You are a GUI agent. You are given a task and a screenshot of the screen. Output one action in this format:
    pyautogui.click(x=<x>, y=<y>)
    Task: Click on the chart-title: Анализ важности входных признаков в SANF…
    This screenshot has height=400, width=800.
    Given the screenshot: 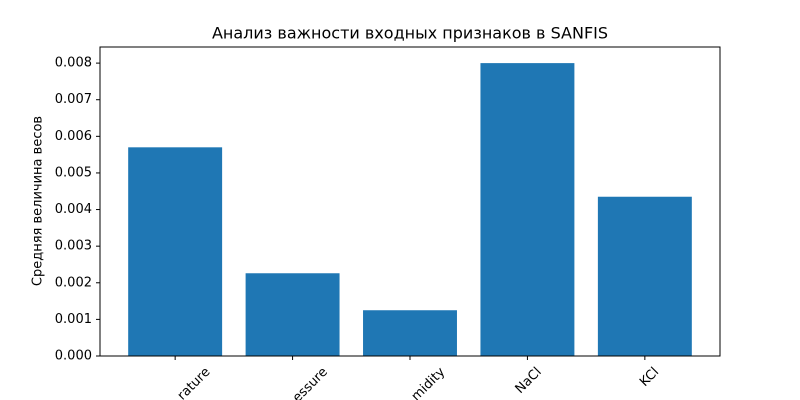 What is the action you would take?
    pyautogui.click(x=410, y=33)
    